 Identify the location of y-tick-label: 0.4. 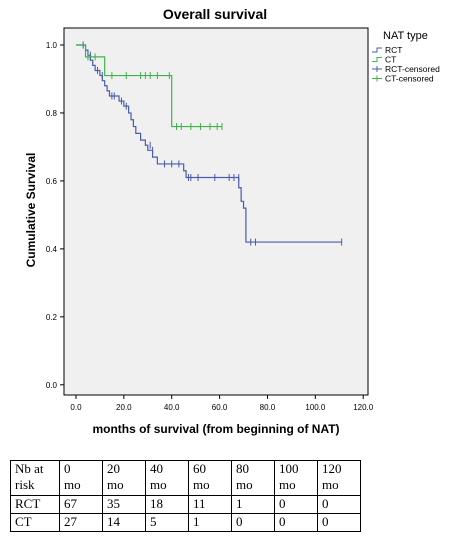
(52, 249).